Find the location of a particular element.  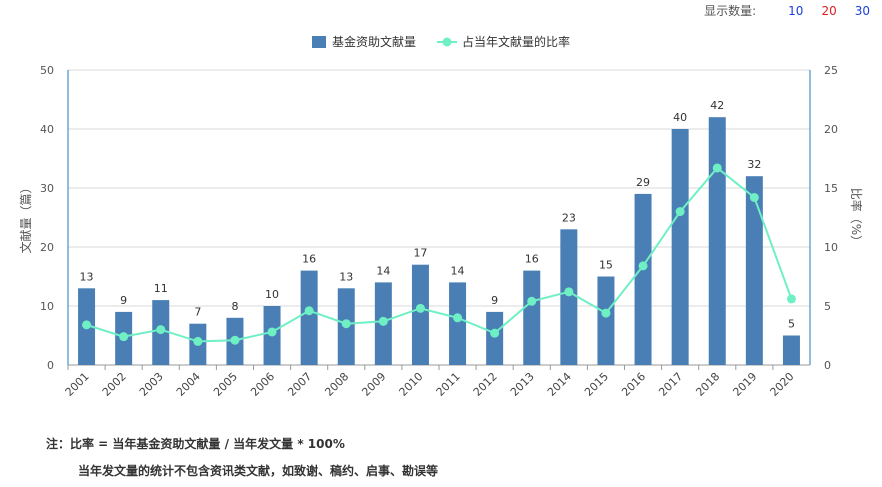

bar-value-label: 7 is located at coordinates (197, 312).